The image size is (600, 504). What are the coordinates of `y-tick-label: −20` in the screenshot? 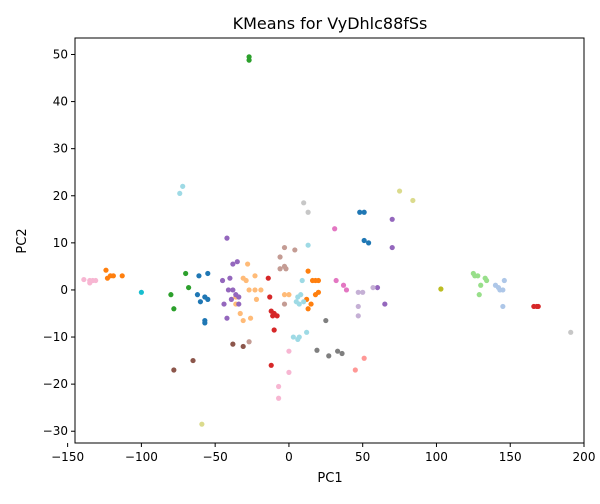 It's located at (55, 384).